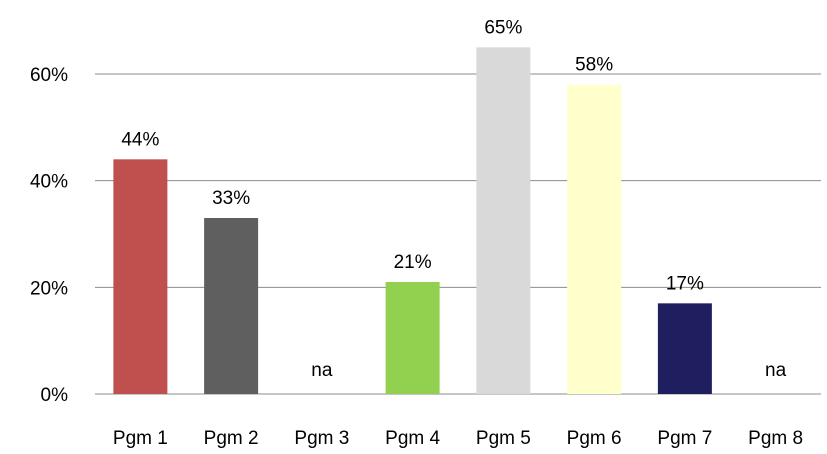 The image size is (827, 454). I want to click on y-tick-label: 0%, so click(55, 395).